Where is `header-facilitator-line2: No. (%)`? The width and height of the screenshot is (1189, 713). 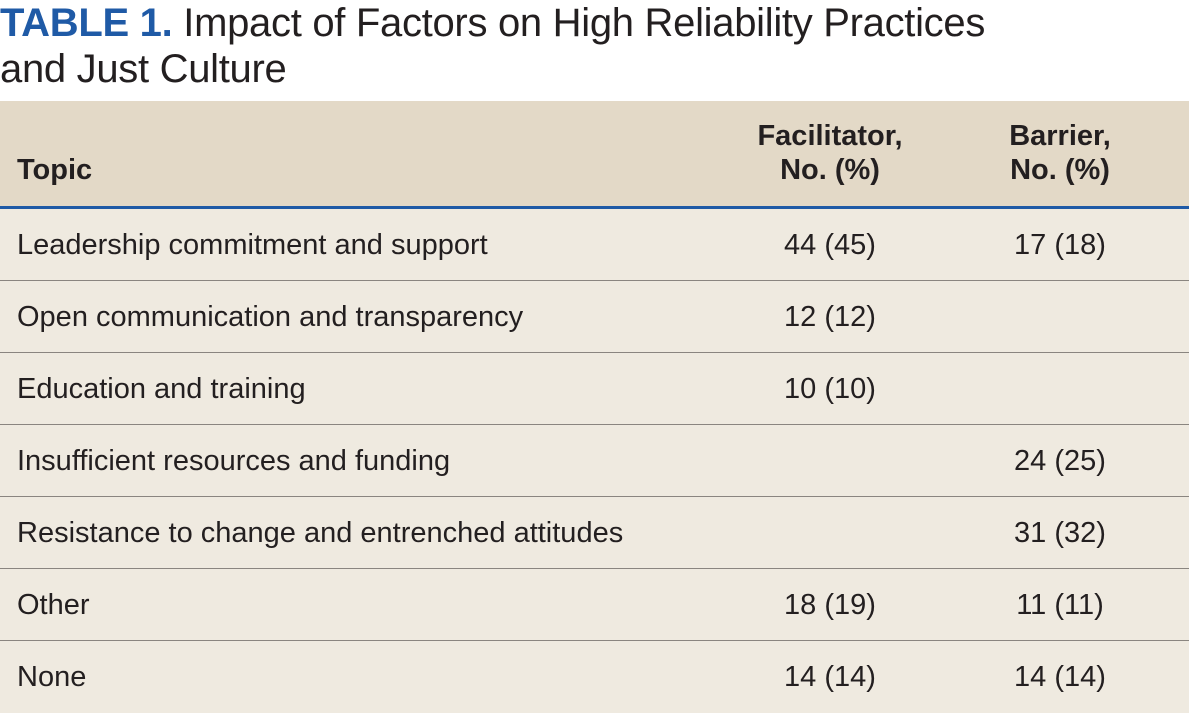
header-facilitator-line2: No. (%) is located at coordinates (830, 170).